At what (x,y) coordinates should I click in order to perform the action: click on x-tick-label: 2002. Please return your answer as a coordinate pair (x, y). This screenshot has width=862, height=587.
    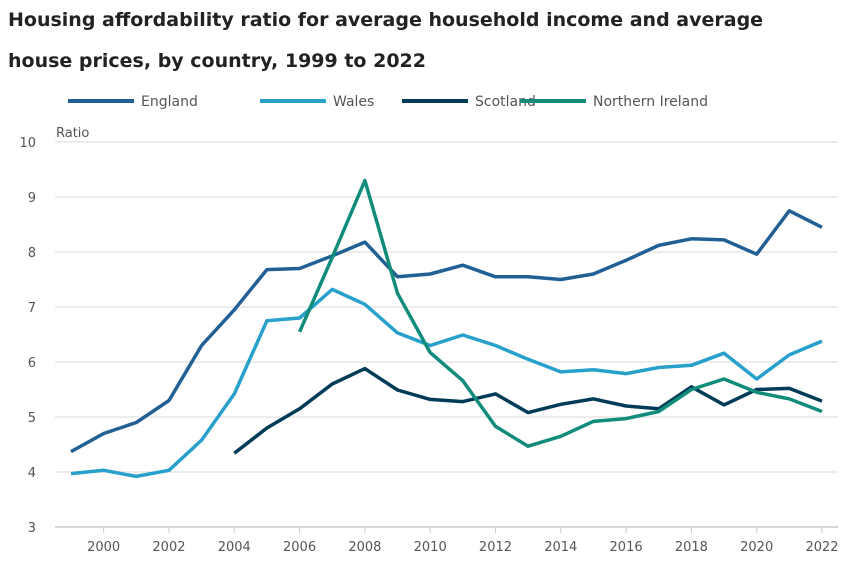
    Looking at the image, I should click on (168, 547).